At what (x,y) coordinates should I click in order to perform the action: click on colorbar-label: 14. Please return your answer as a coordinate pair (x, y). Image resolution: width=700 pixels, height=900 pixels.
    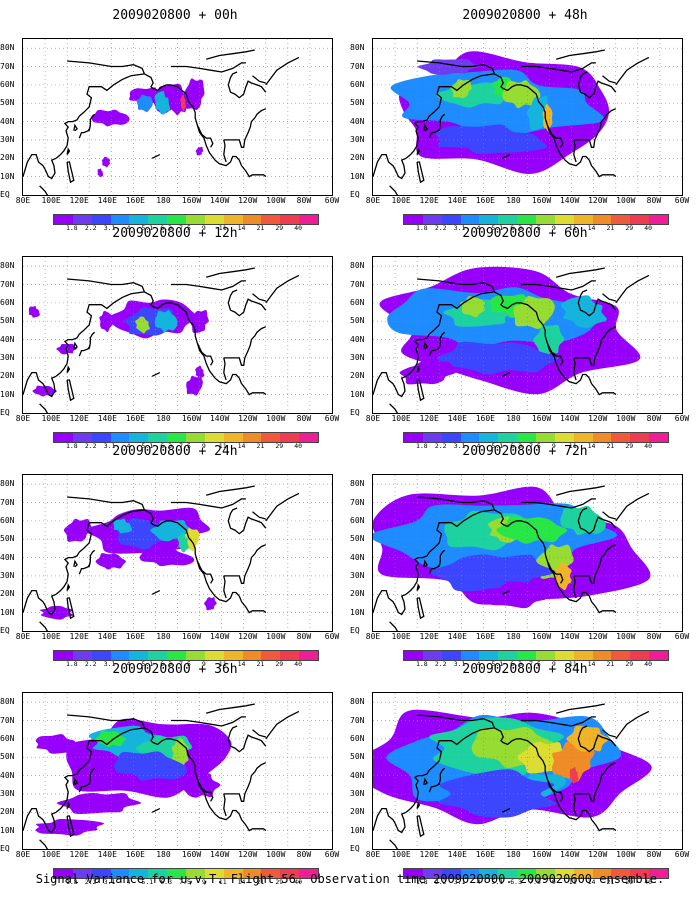
    Looking at the image, I should click on (591, 228).